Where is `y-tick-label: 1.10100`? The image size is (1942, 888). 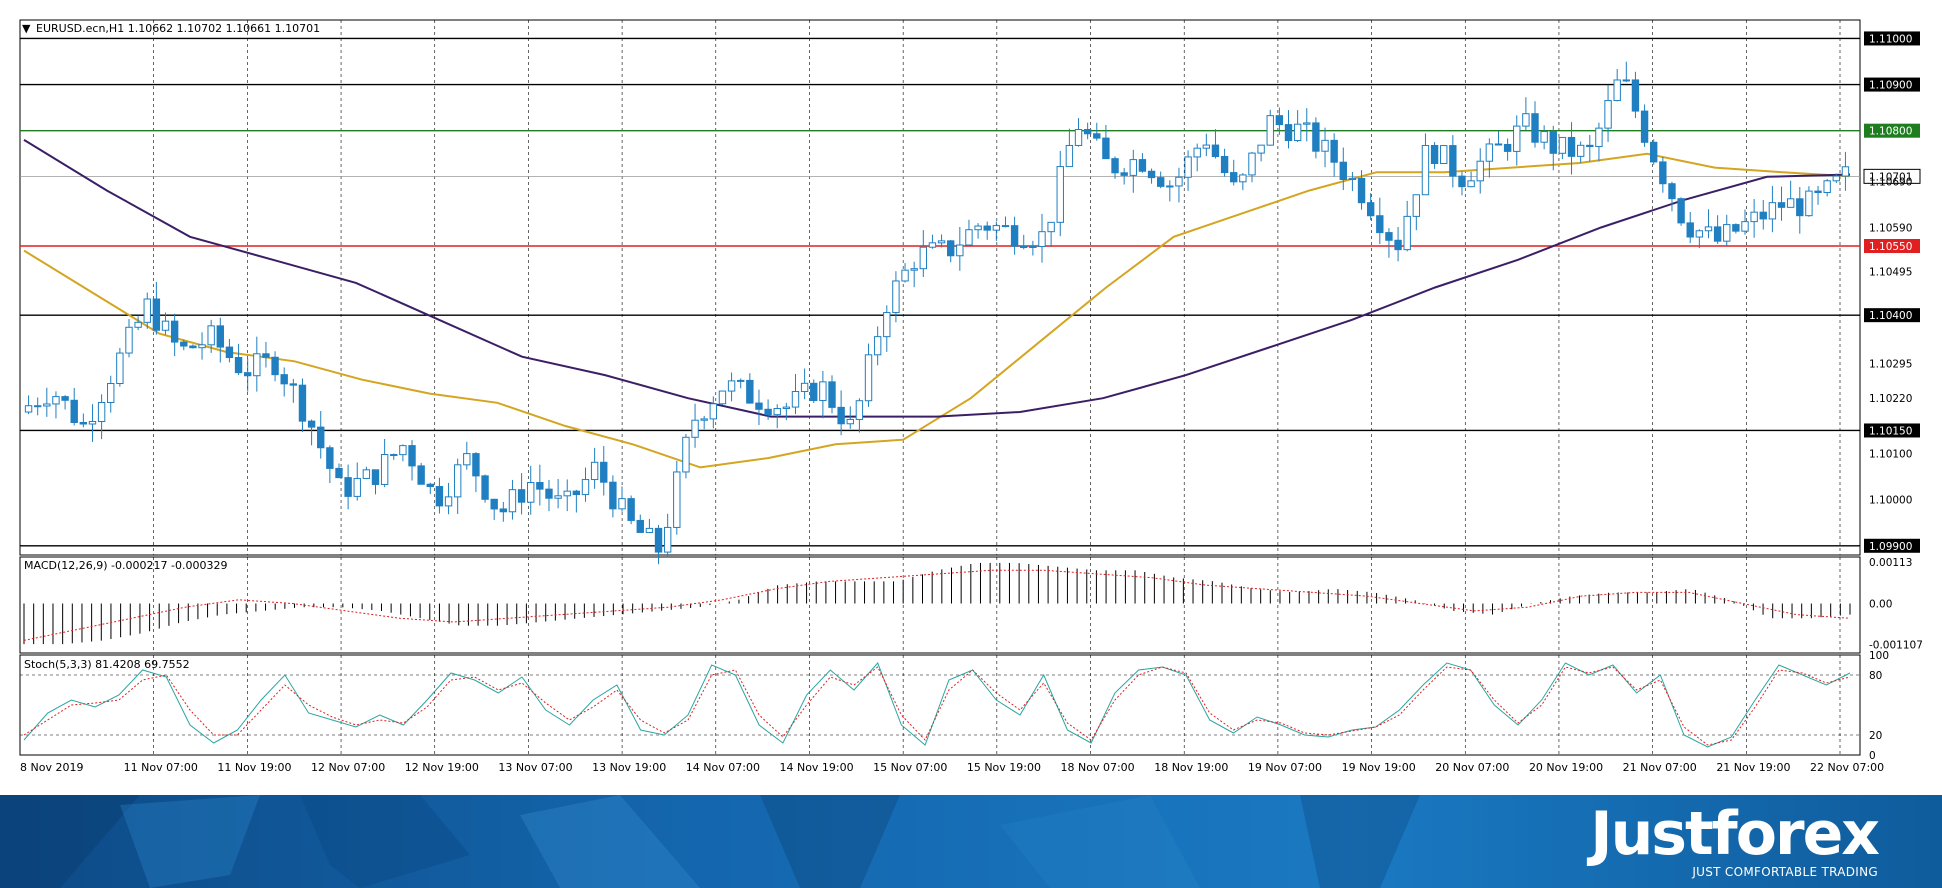 y-tick-label: 1.10100 is located at coordinates (1890, 455).